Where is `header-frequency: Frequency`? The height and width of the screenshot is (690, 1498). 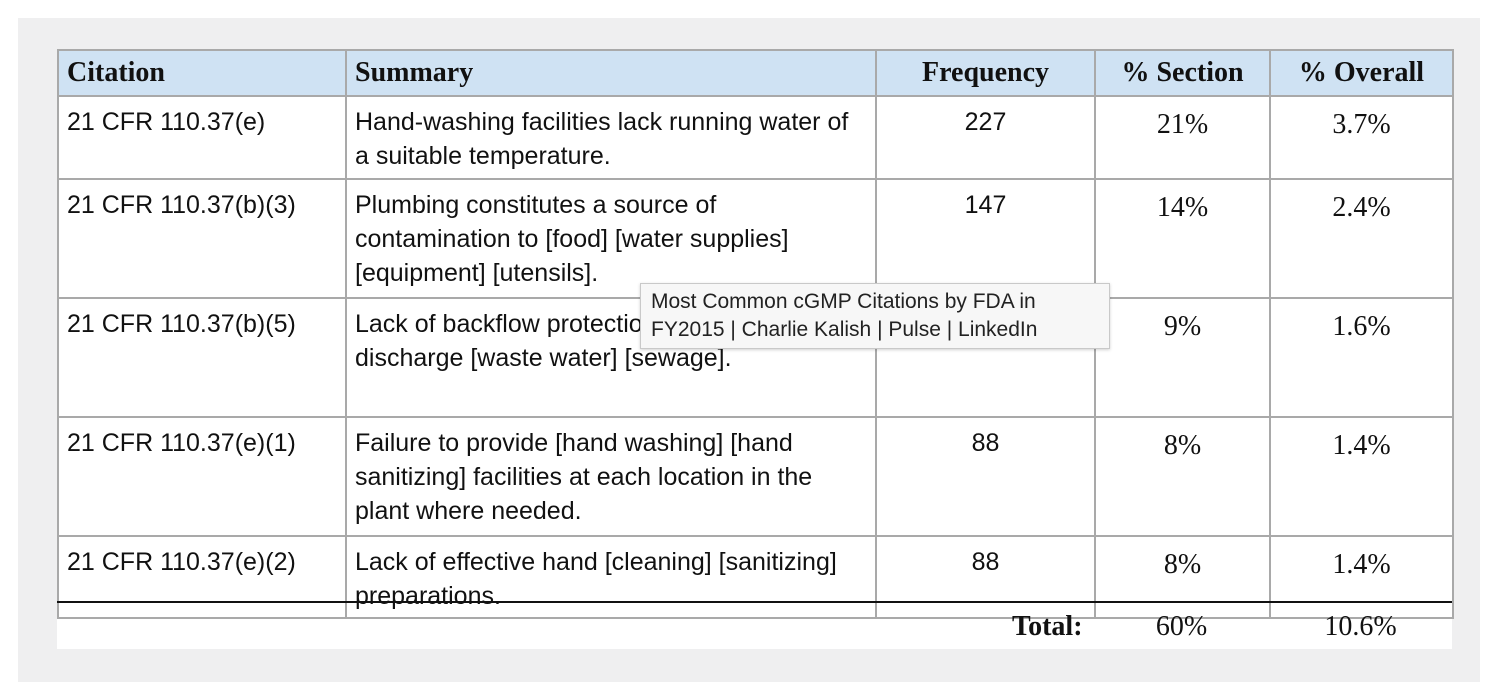 header-frequency: Frequency is located at coordinates (985, 73).